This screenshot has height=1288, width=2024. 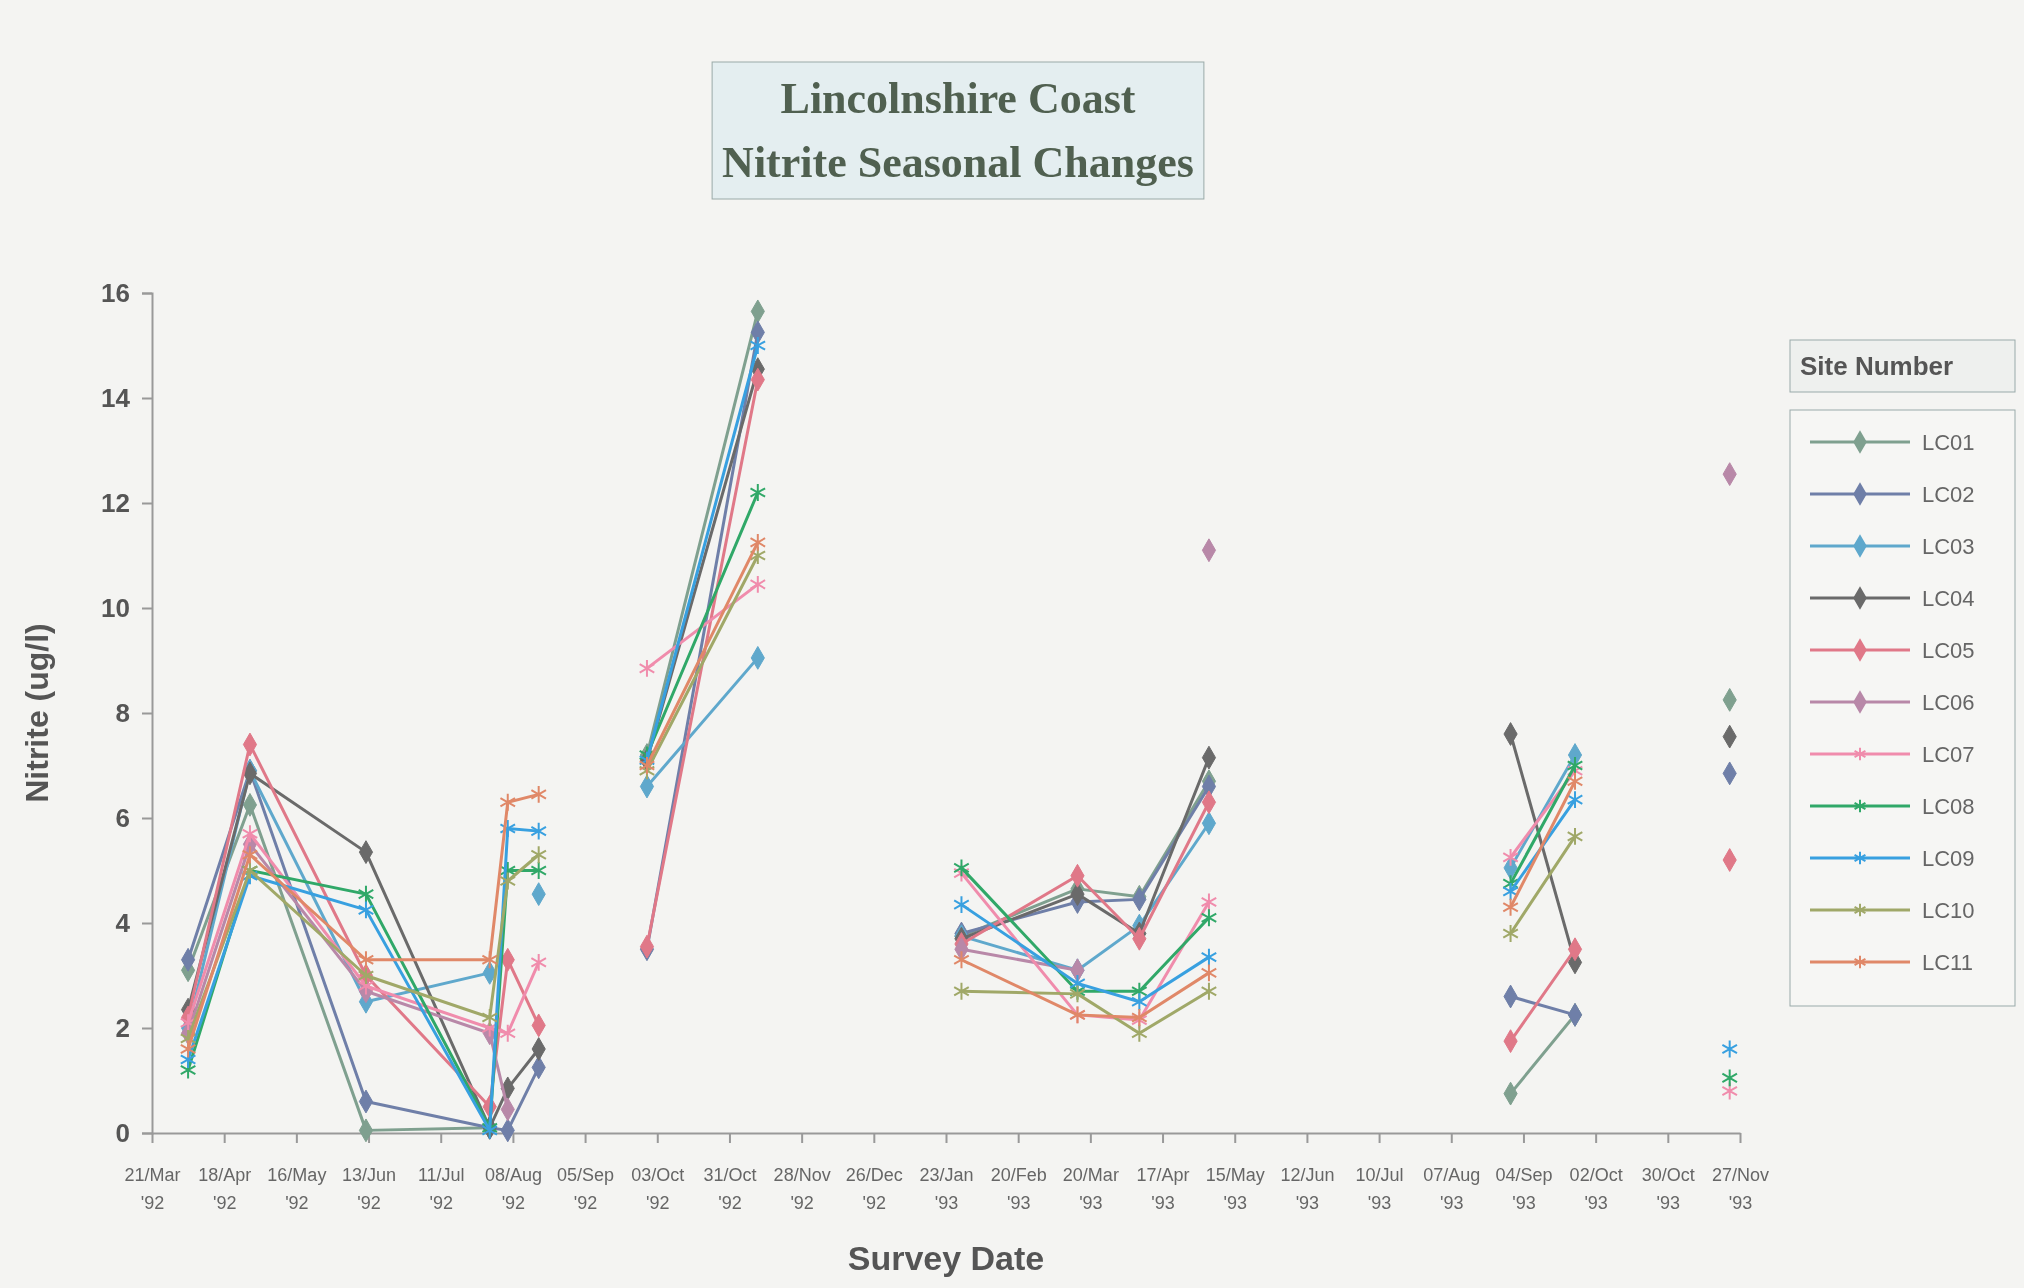 I want to click on x-axis-title: Survey Date, so click(x=946, y=1258).